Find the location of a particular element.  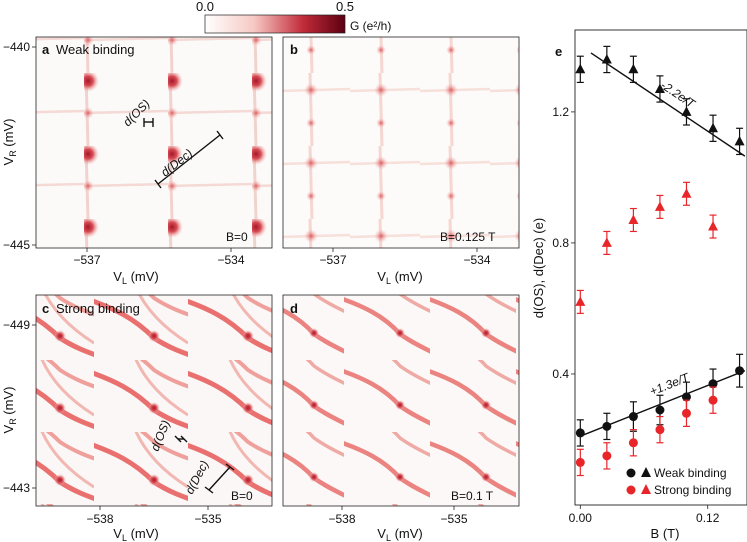

panel-d-map is located at coordinates (401, 400).